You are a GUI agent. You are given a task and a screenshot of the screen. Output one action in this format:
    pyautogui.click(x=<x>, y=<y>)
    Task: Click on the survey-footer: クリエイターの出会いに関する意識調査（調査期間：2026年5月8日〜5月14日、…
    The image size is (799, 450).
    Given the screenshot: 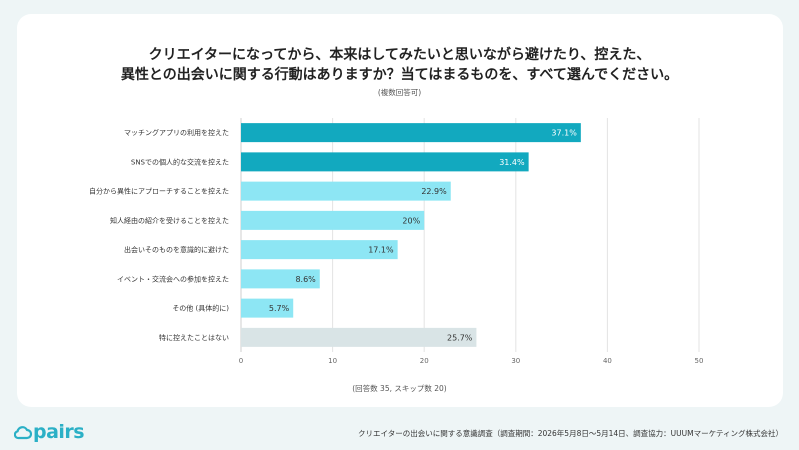 What is the action you would take?
    pyautogui.click(x=570, y=433)
    